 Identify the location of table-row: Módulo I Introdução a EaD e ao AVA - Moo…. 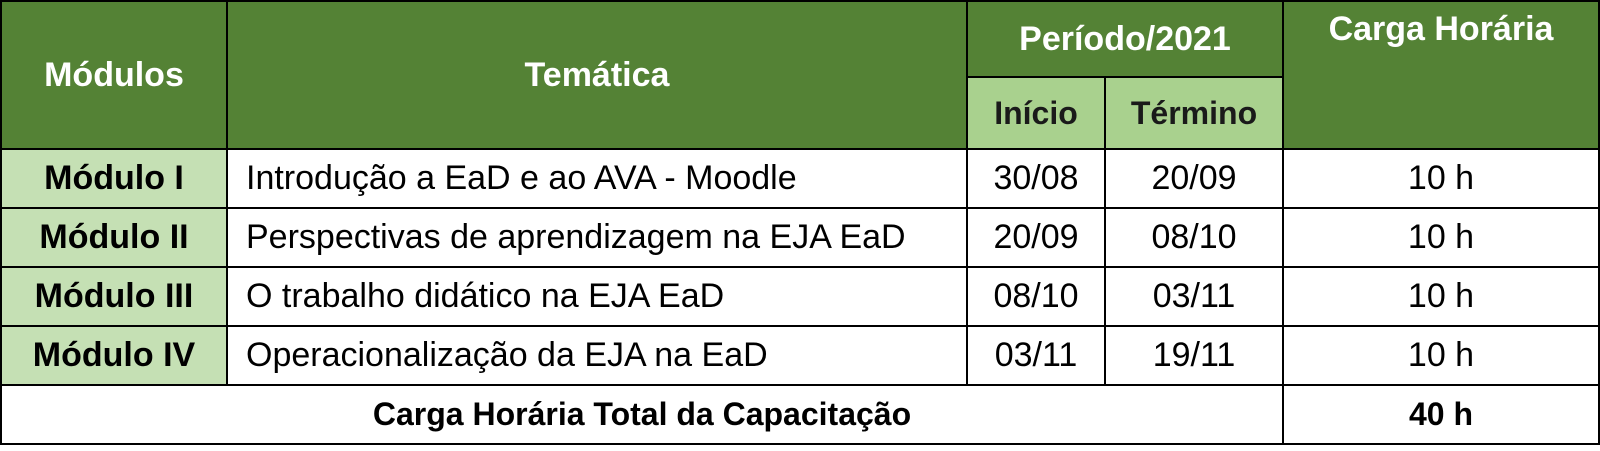
(800, 178).